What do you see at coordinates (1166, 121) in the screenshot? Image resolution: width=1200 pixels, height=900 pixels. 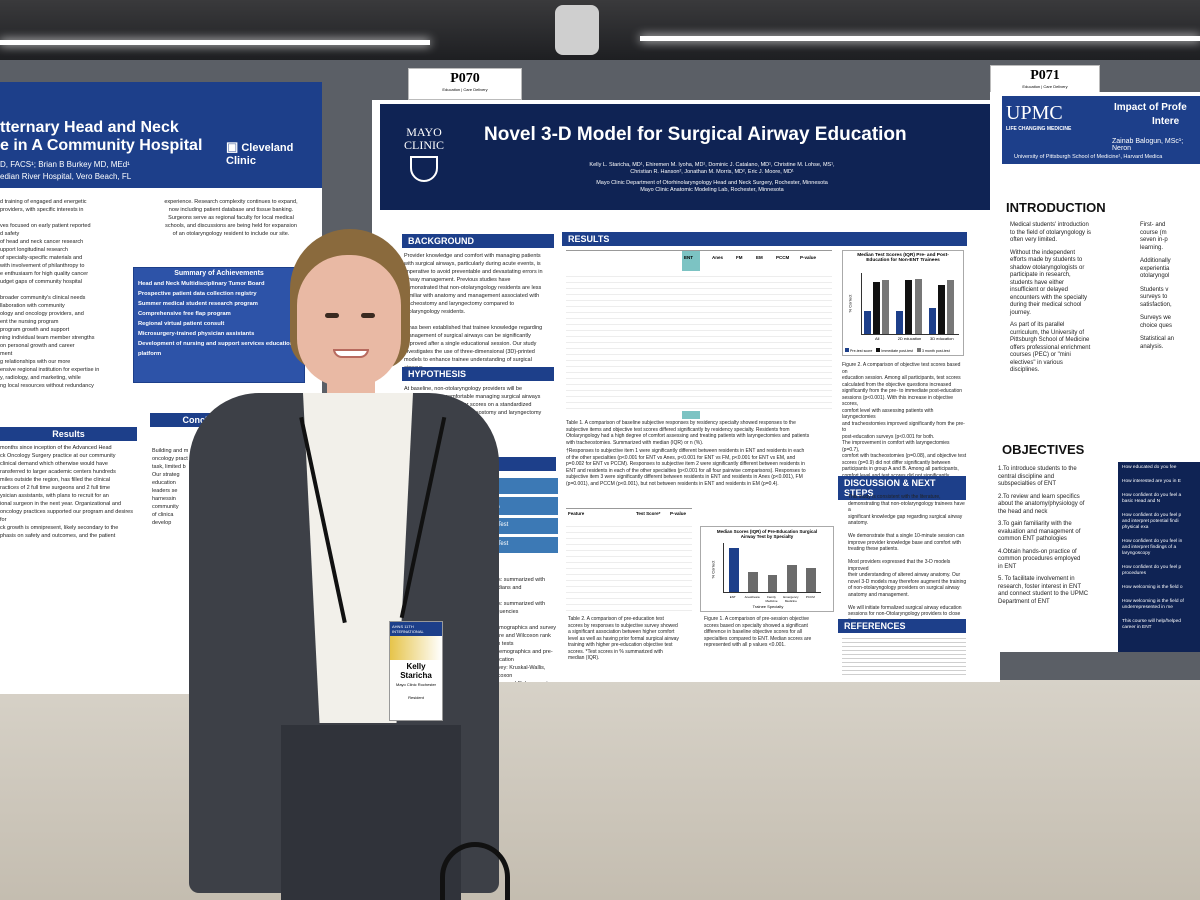 I see `right-poster-title-2: Intere` at bounding box center [1166, 121].